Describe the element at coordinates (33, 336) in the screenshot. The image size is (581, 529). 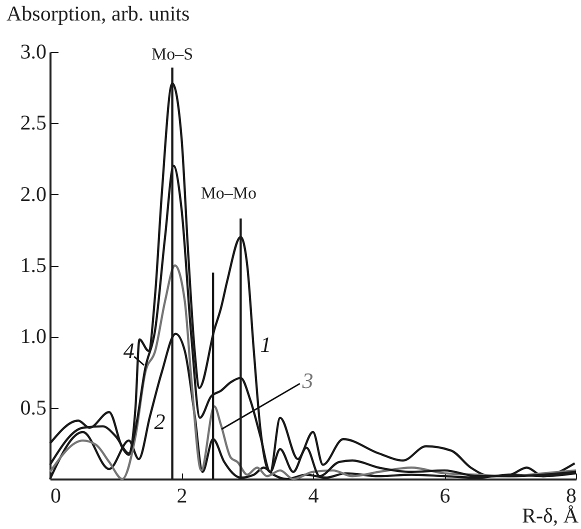
I see `y-tick-label: 1.0` at that location.